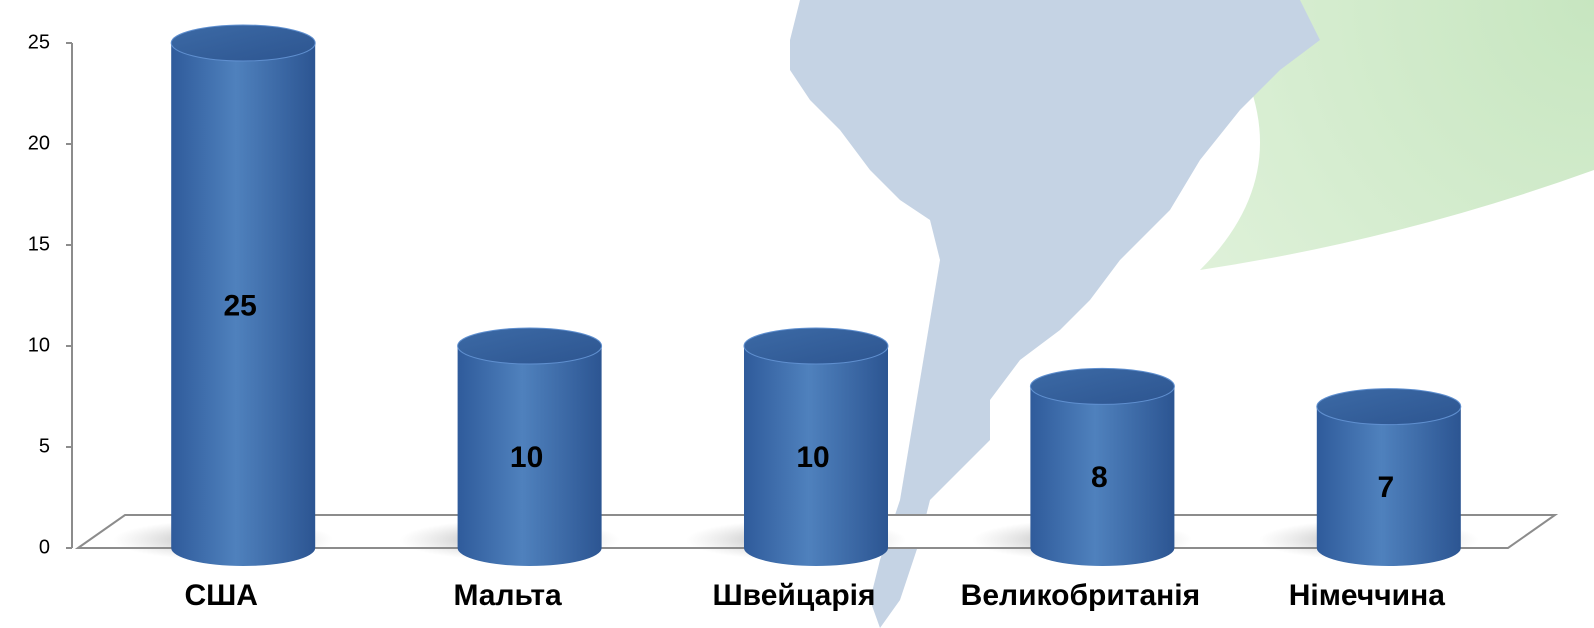 This screenshot has height=628, width=1594. I want to click on y-tick-label: 0, so click(44, 547).